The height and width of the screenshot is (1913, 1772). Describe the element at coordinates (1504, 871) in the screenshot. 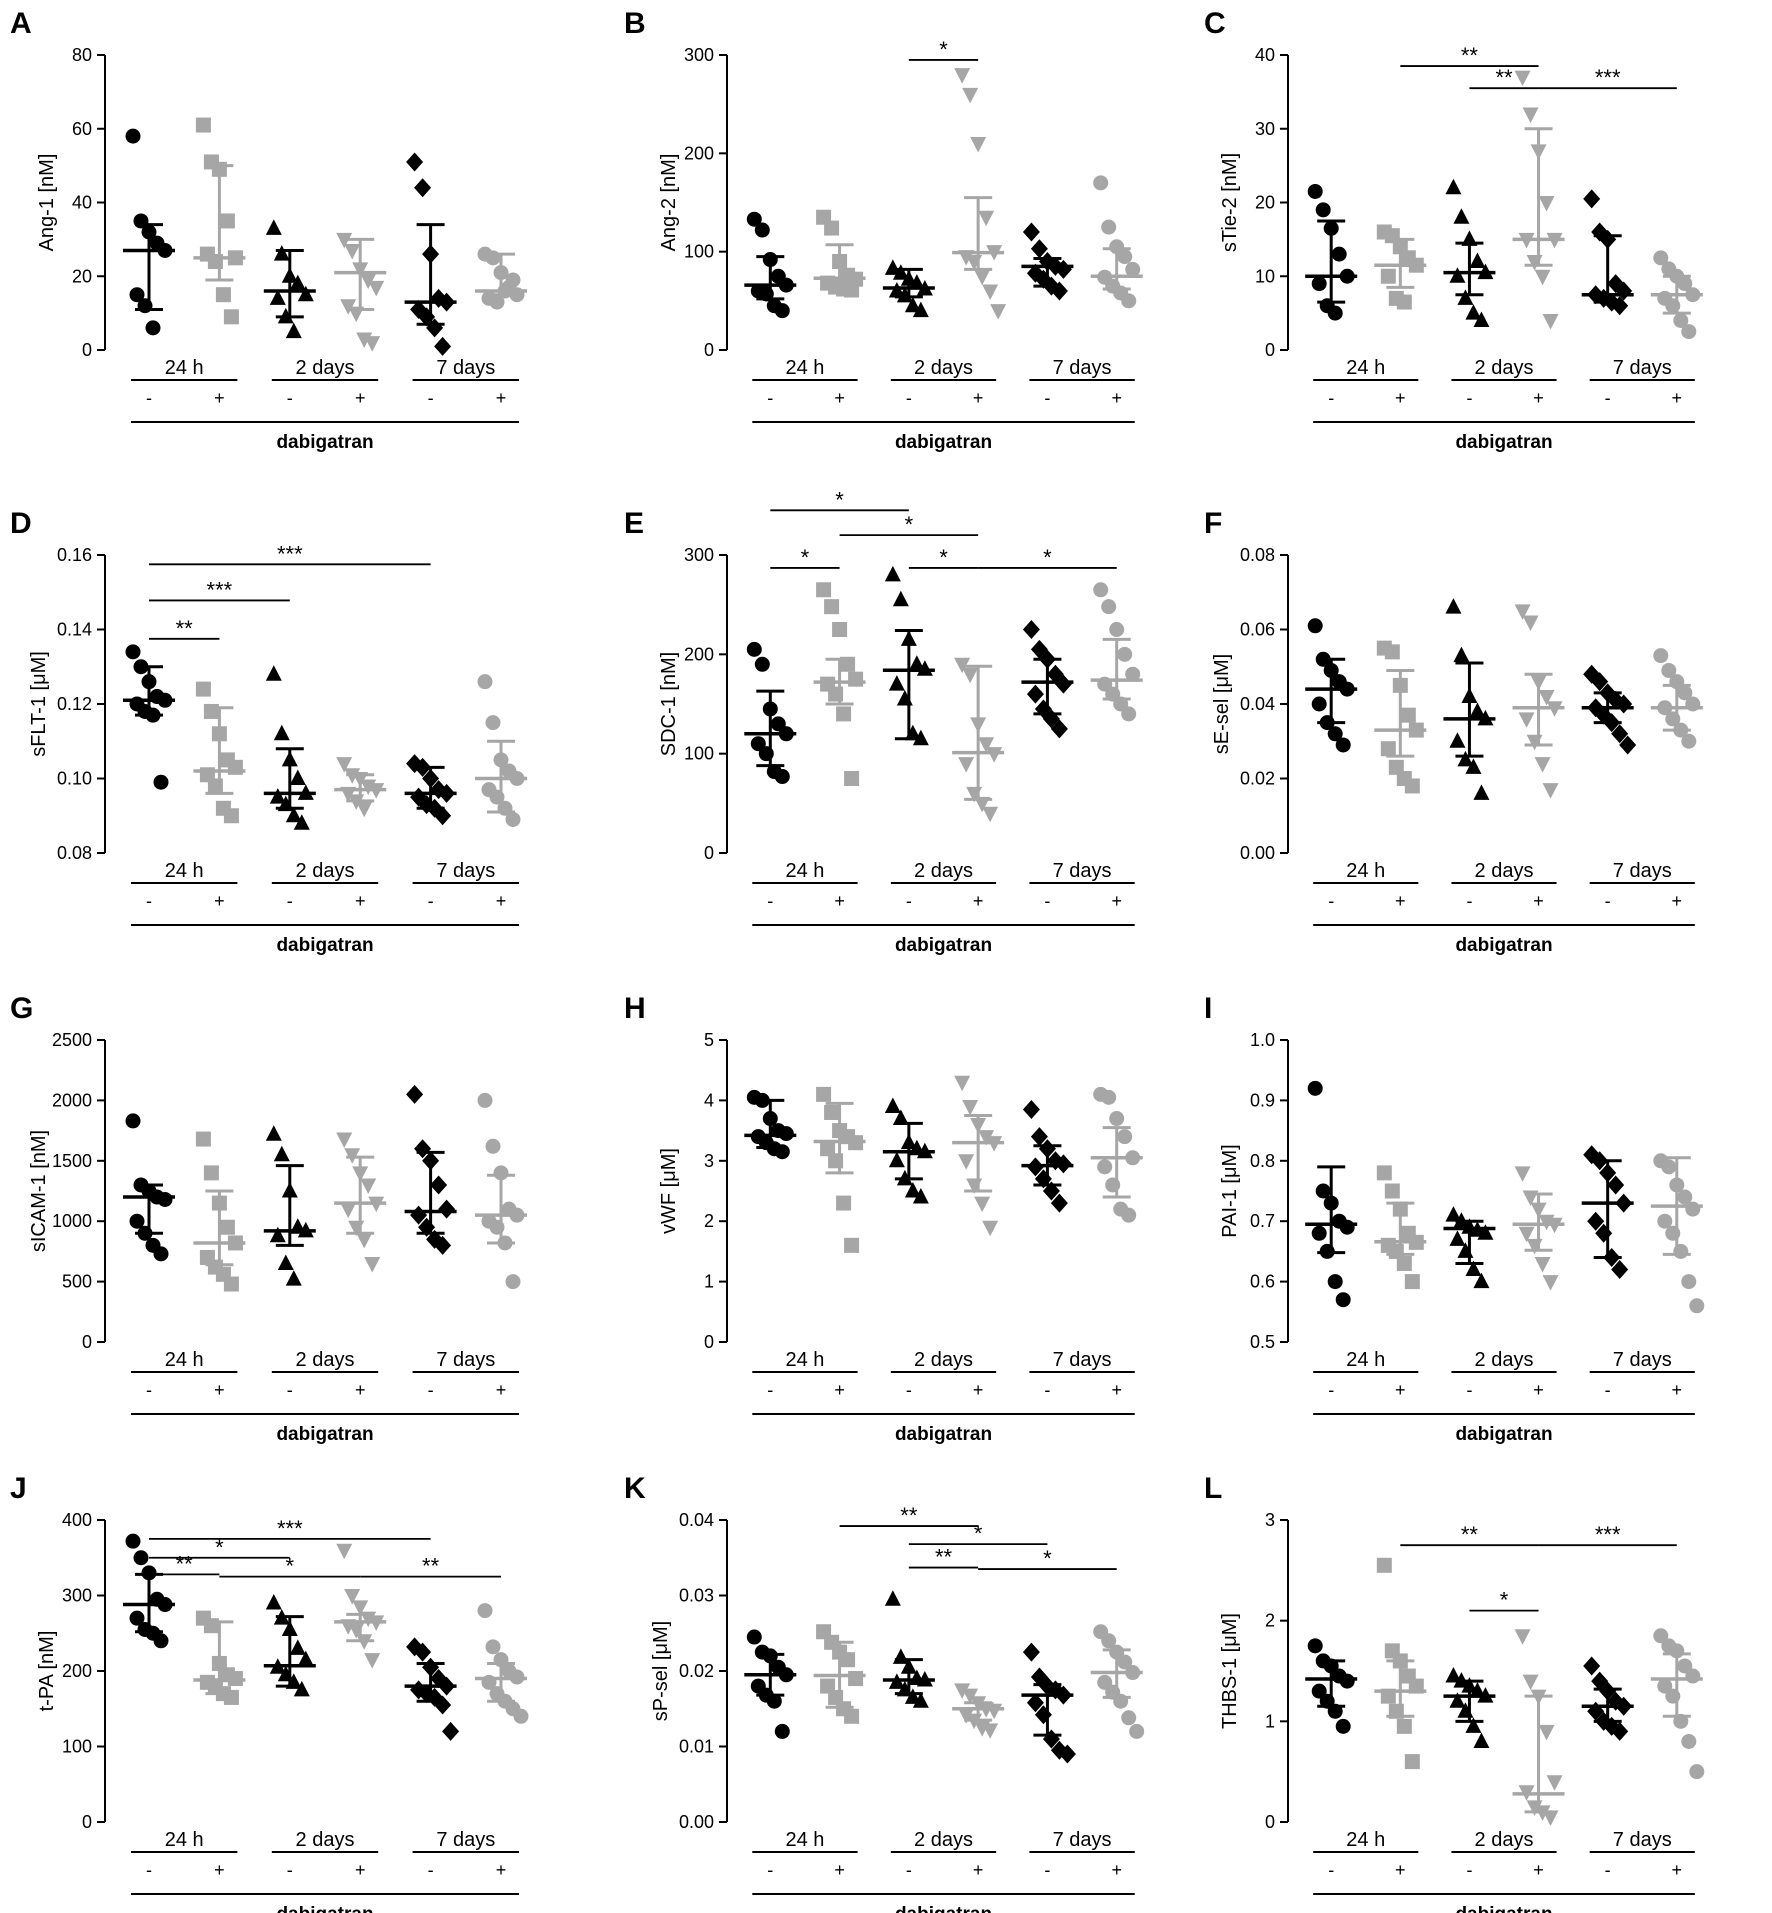

I see `group-label: 2 days` at that location.